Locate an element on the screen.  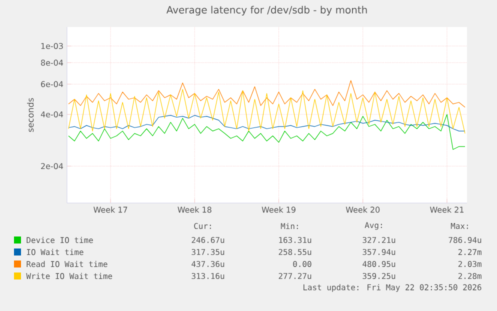
chart-title: Average latency for /dev/sdb - by month is located at coordinates (266, 11).